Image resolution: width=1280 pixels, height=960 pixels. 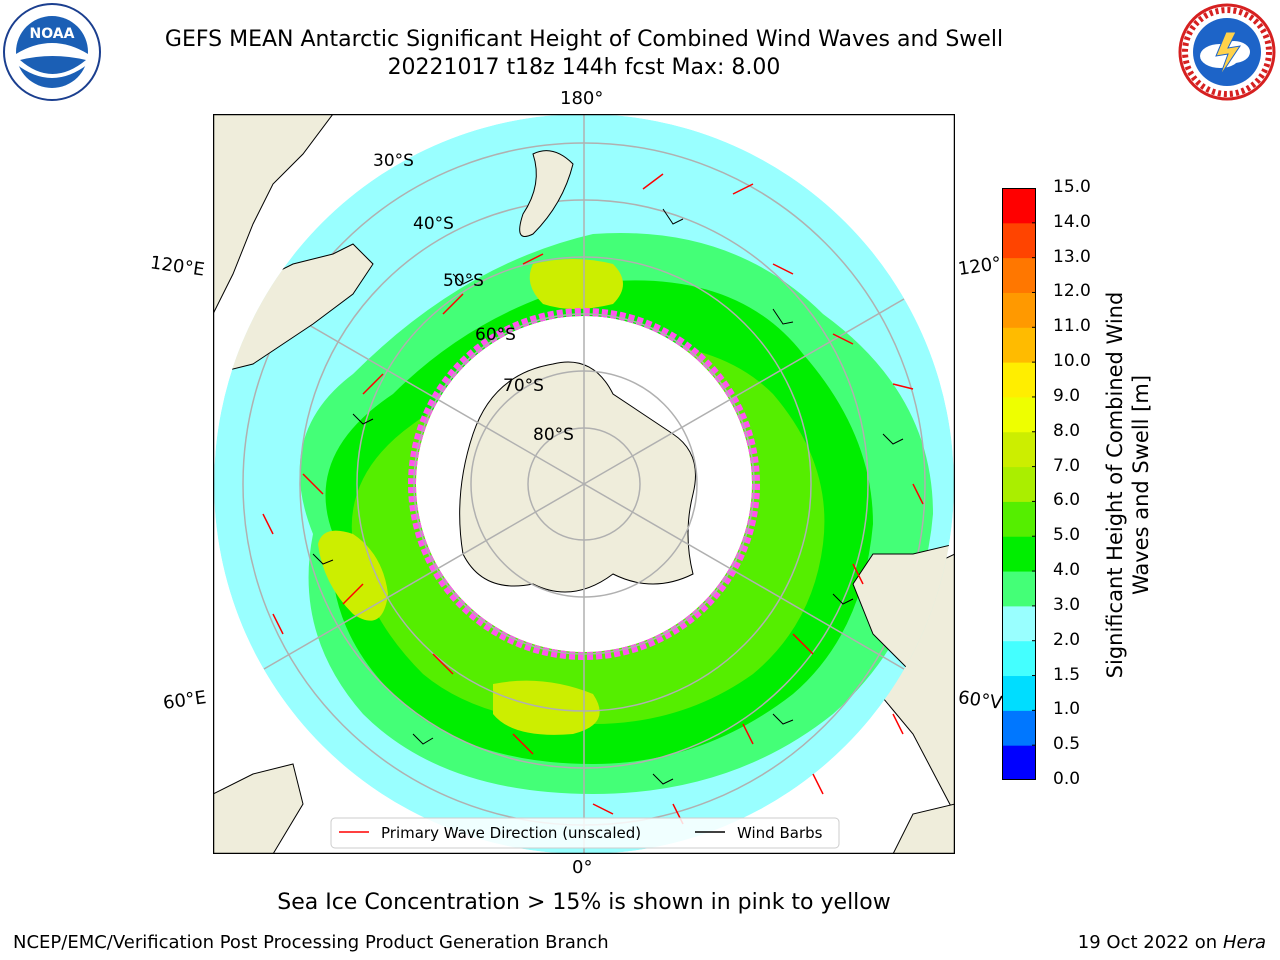 I want to click on lon-label-120w: 120°, so click(x=979, y=266).